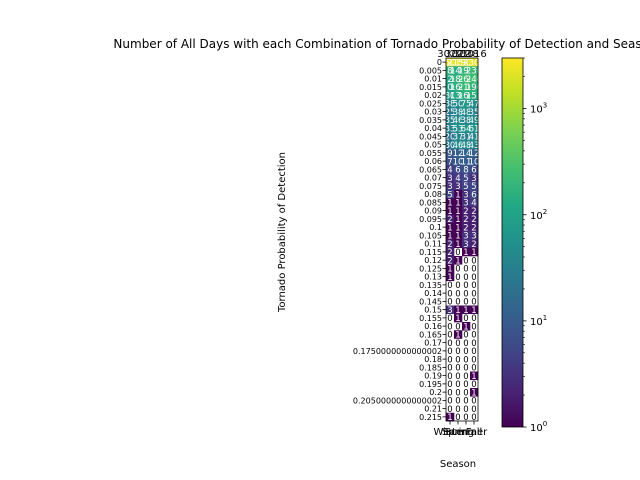  What do you see at coordinates (474, 146) in the screenshot?
I see `cell-count-label: 43` at bounding box center [474, 146].